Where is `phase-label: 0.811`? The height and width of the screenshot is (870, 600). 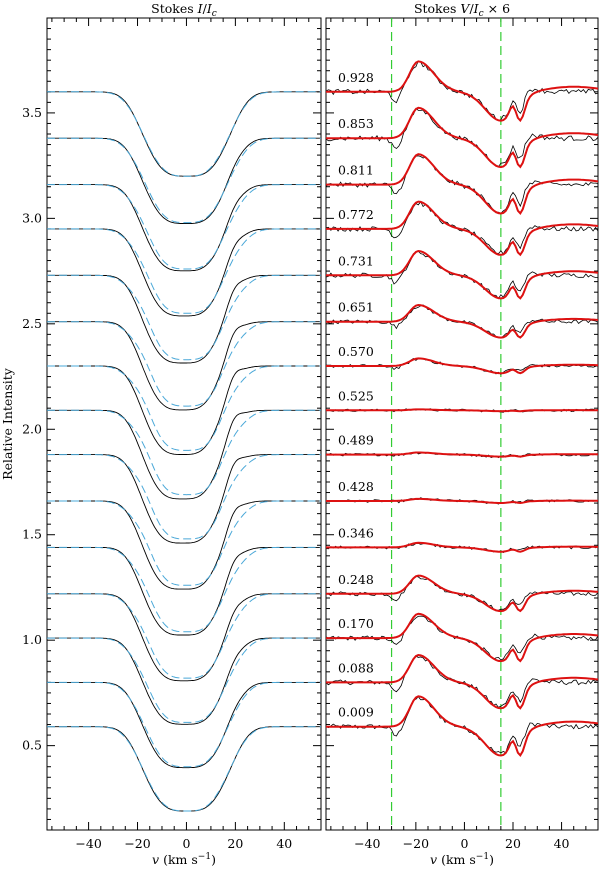 phase-label: 0.811 is located at coordinates (356, 170).